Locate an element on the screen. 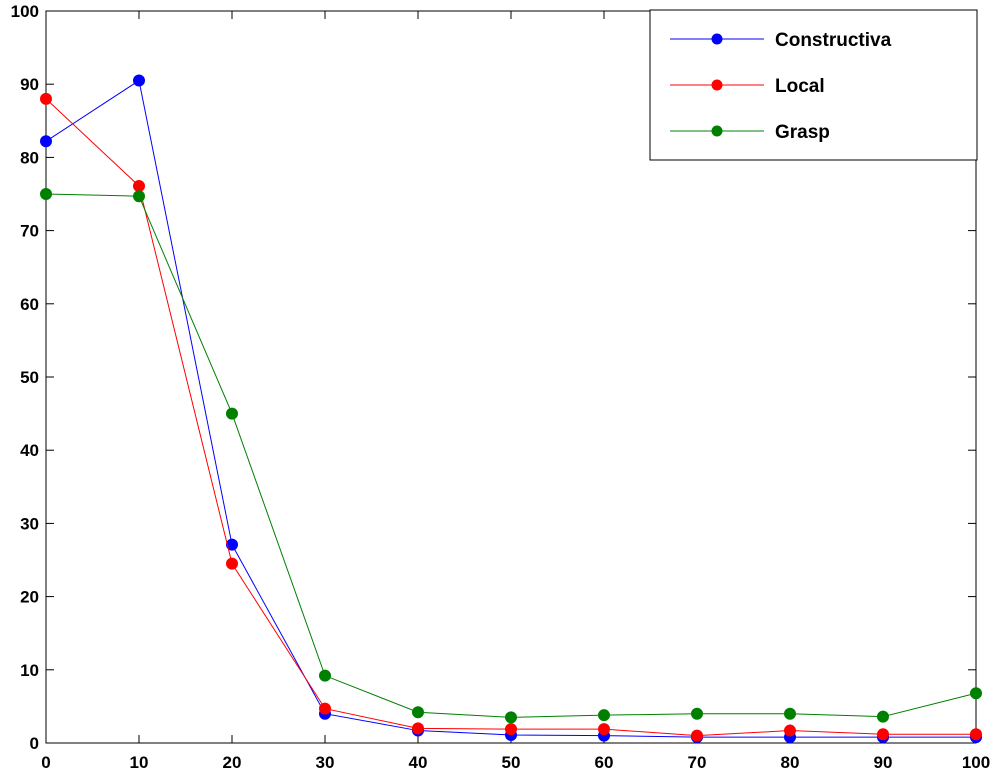 This screenshot has width=1007, height=779. x-tick-label: 70 is located at coordinates (697, 762).